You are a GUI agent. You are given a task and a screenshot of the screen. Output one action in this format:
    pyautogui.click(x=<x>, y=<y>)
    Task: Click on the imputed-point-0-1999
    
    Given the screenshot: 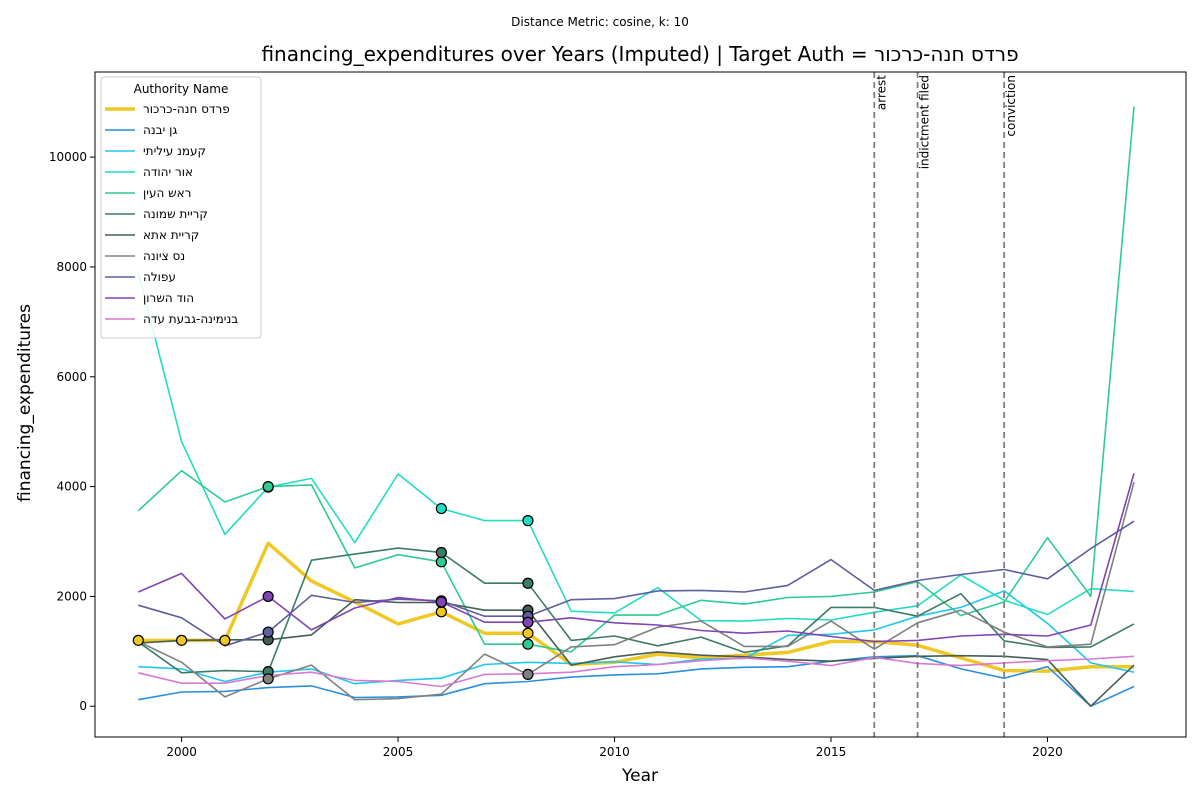 What is the action you would take?
    pyautogui.click(x=138, y=640)
    